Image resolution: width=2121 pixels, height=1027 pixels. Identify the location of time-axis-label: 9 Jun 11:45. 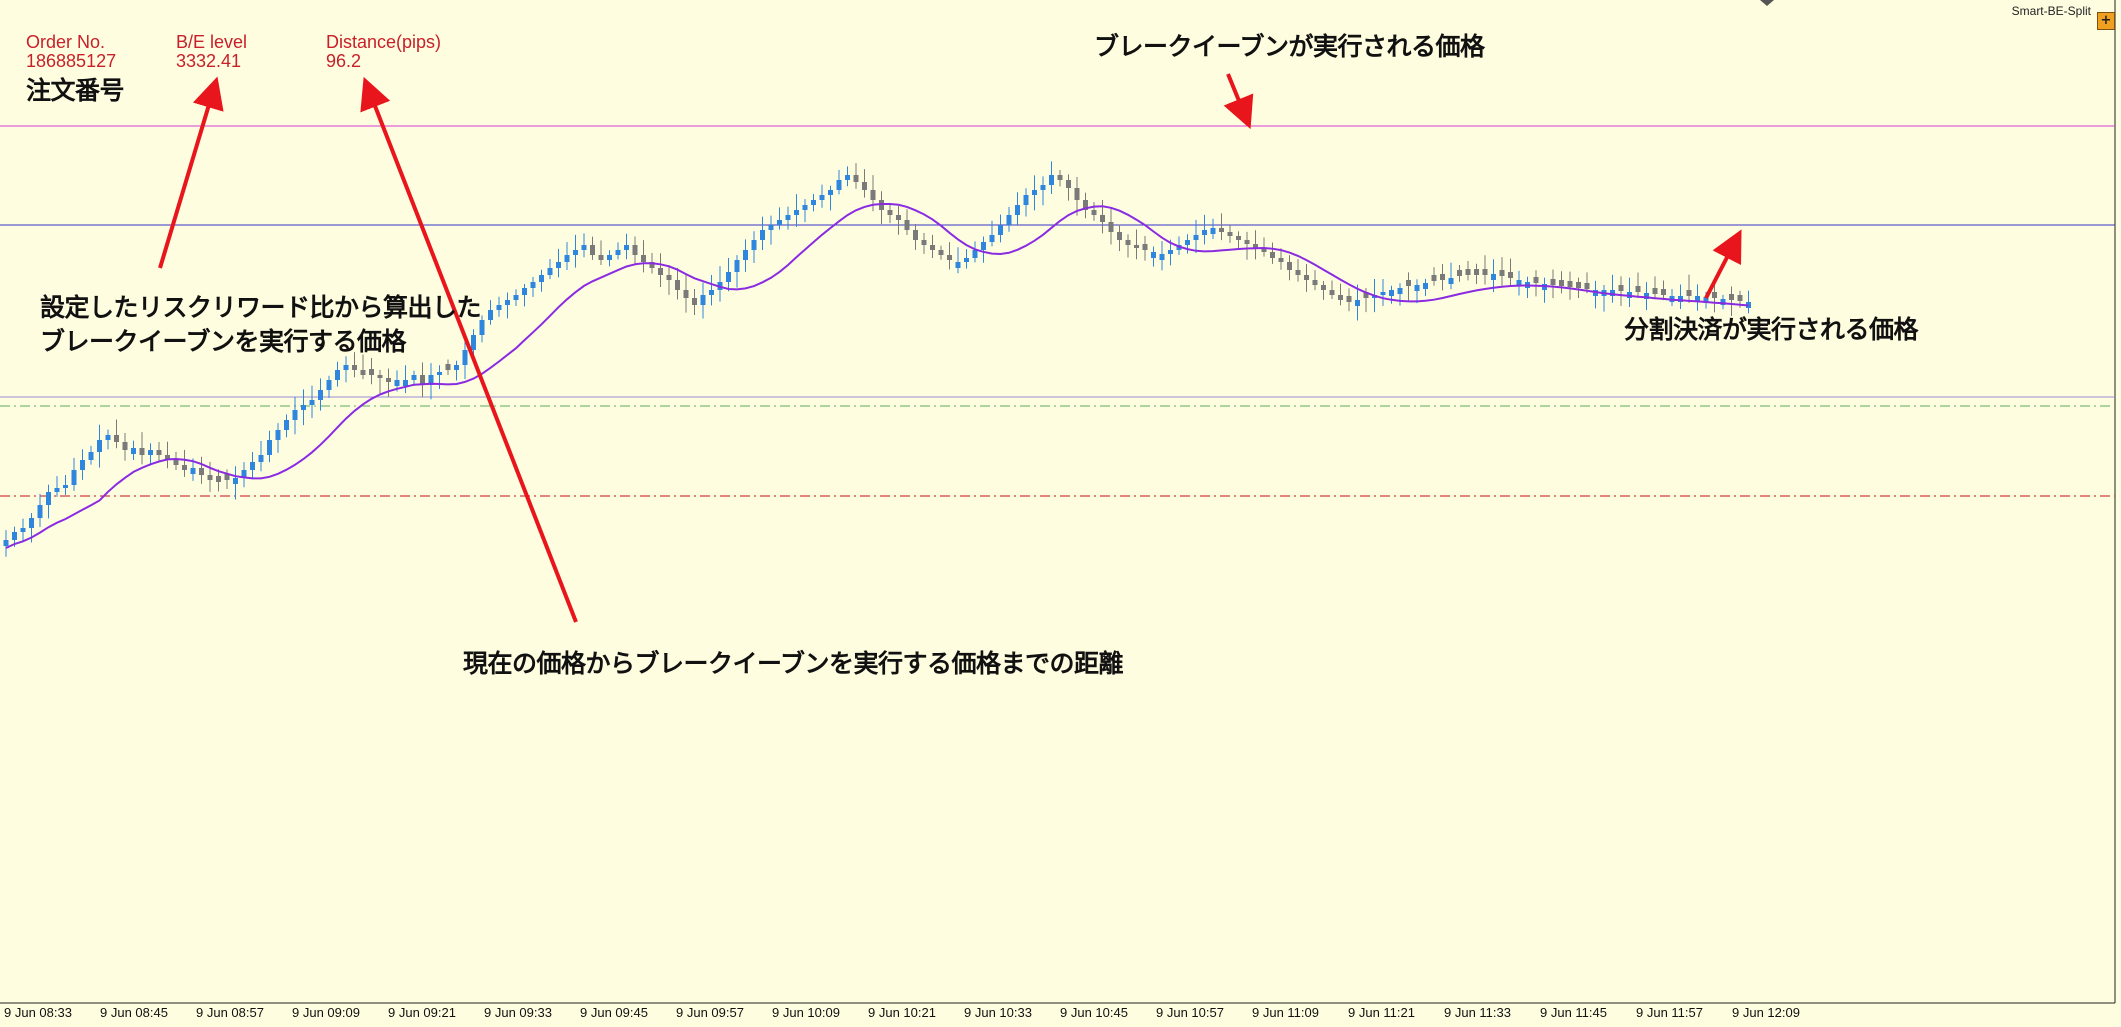
(1573, 1012).